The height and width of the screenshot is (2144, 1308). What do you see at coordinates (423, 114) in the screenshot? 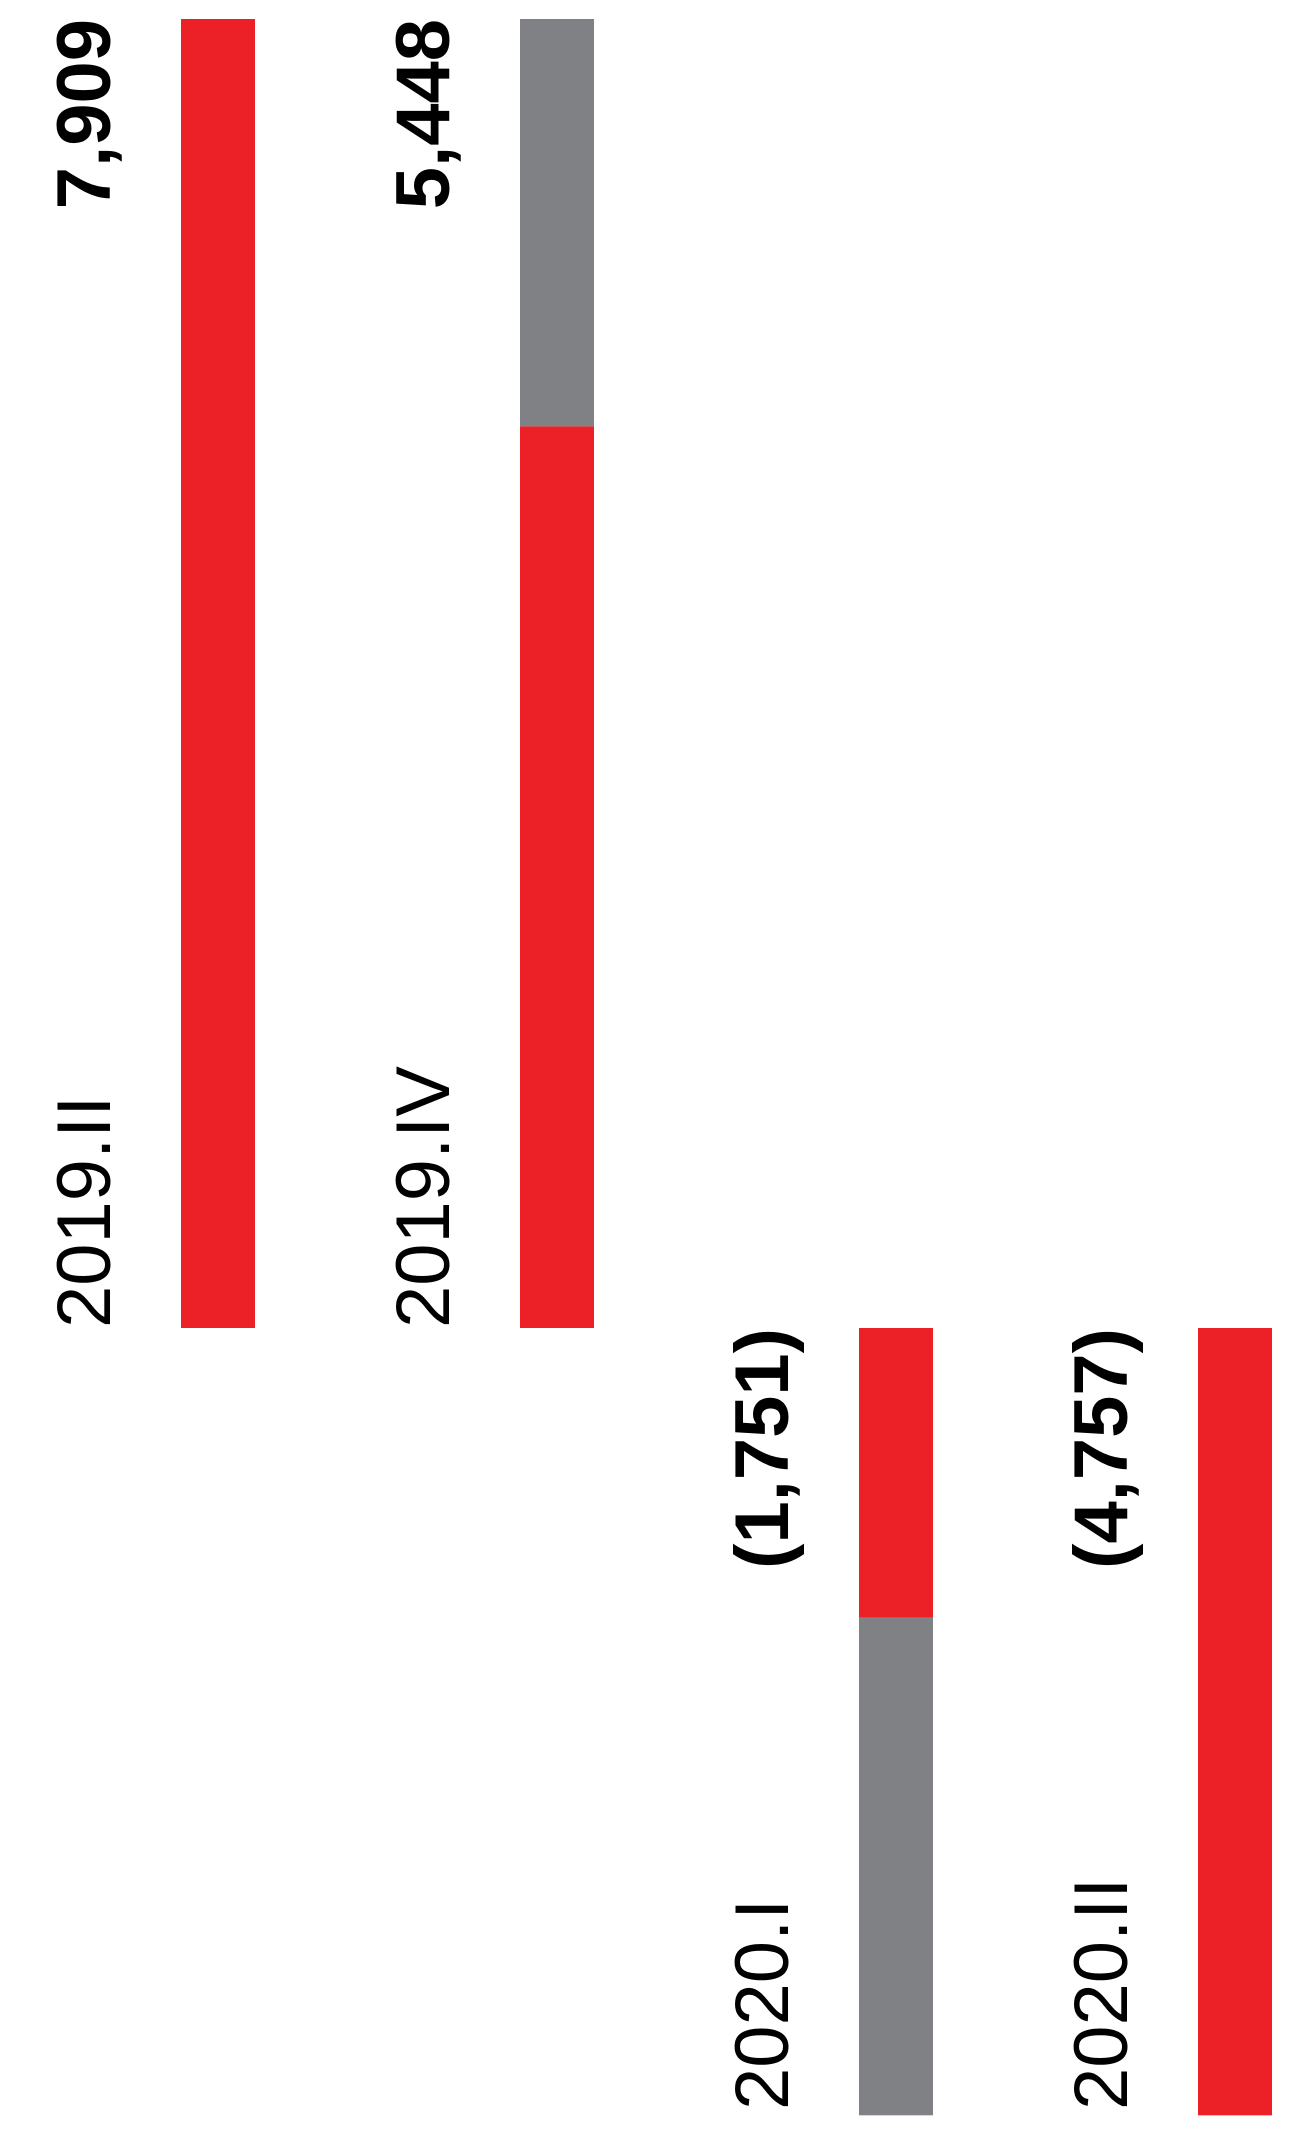
I see `value-label: 5,448` at bounding box center [423, 114].